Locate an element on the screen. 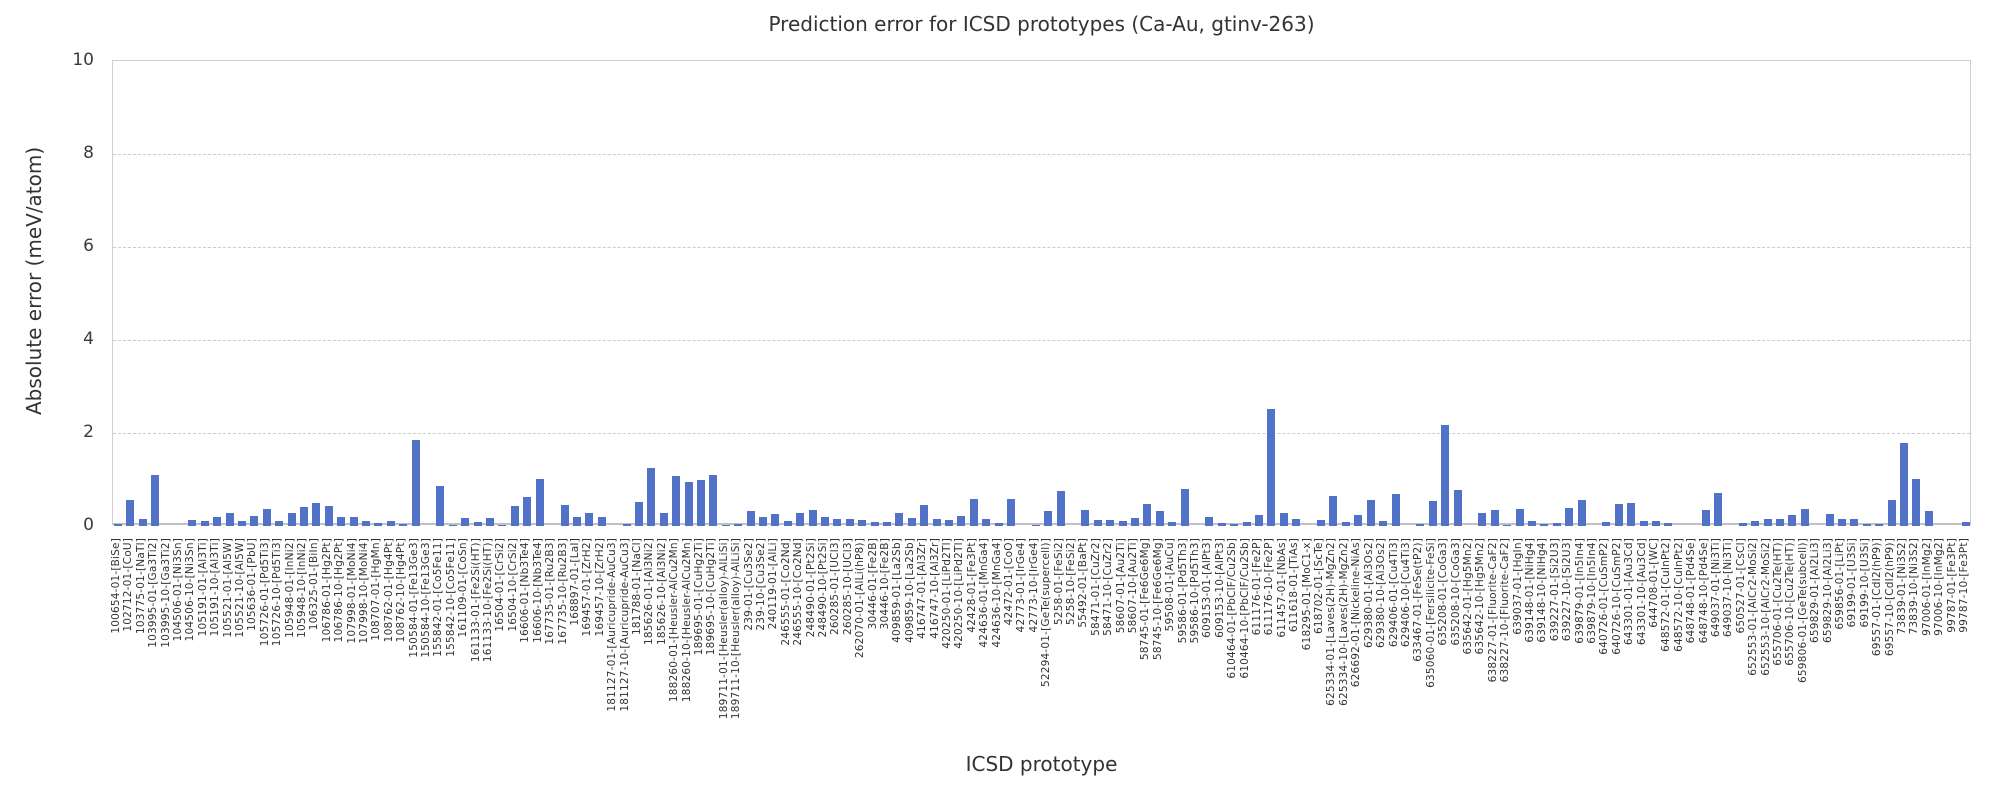  x-tick-label: 58607-10-[Au2Ti] is located at coordinates (1133, 586).